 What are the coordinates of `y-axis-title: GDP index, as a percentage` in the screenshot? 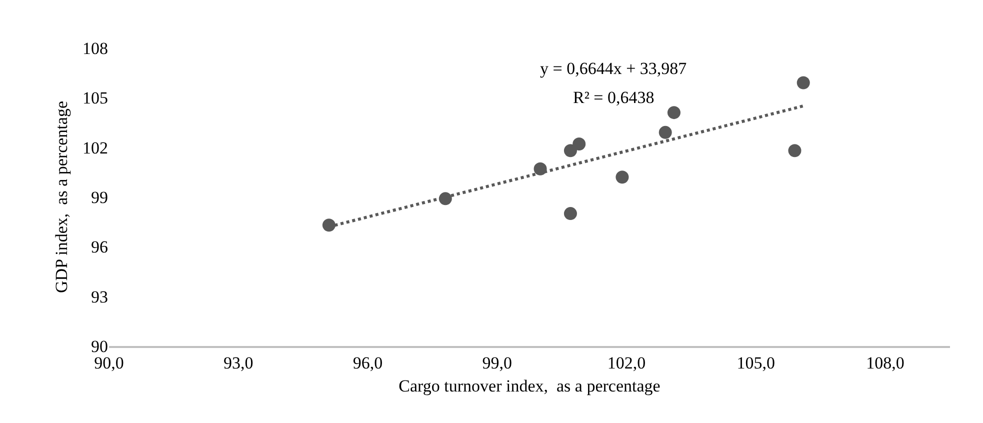 It's located at (62, 197).